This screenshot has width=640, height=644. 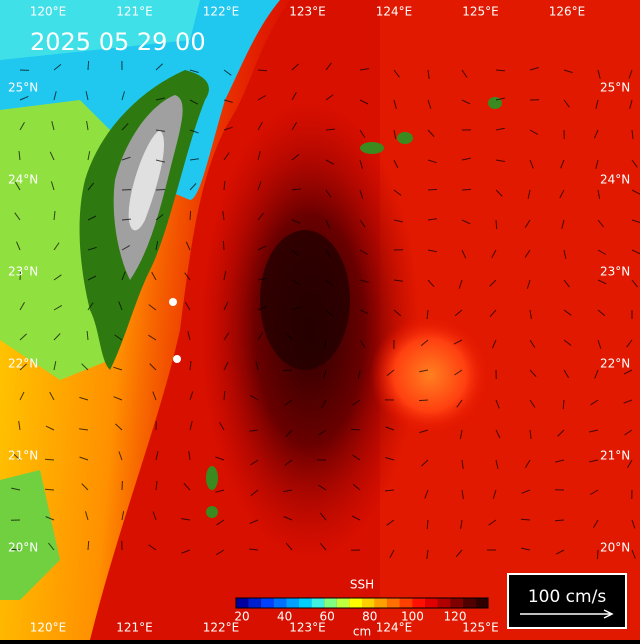 What do you see at coordinates (567, 597) in the screenshot?
I see `scale-label: 100 cm/s` at bounding box center [567, 597].